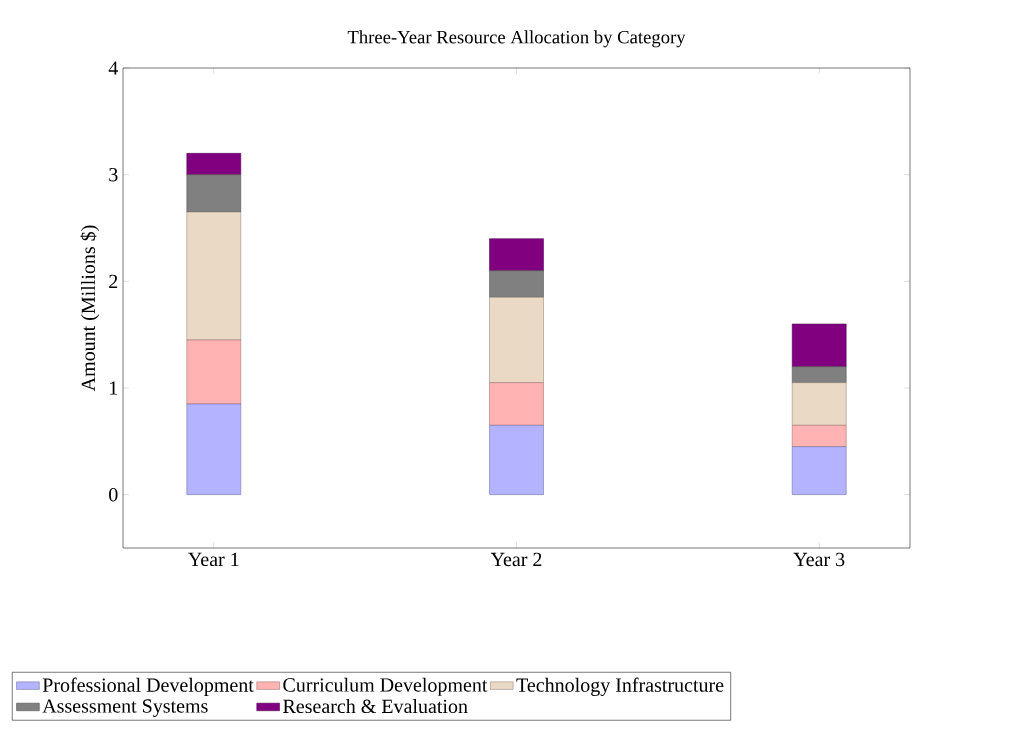  I want to click on y-tick-label: 2, so click(113, 281).